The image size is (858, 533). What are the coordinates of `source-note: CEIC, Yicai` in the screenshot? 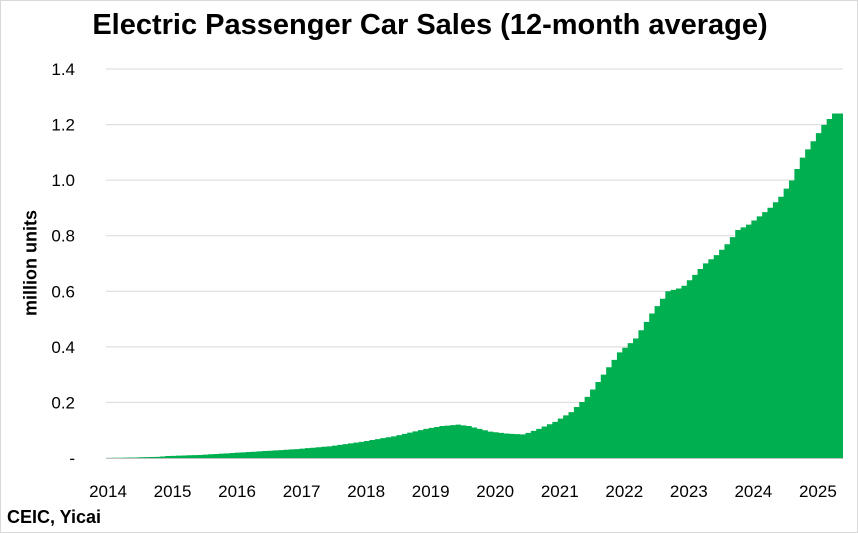 It's located at (54, 517).